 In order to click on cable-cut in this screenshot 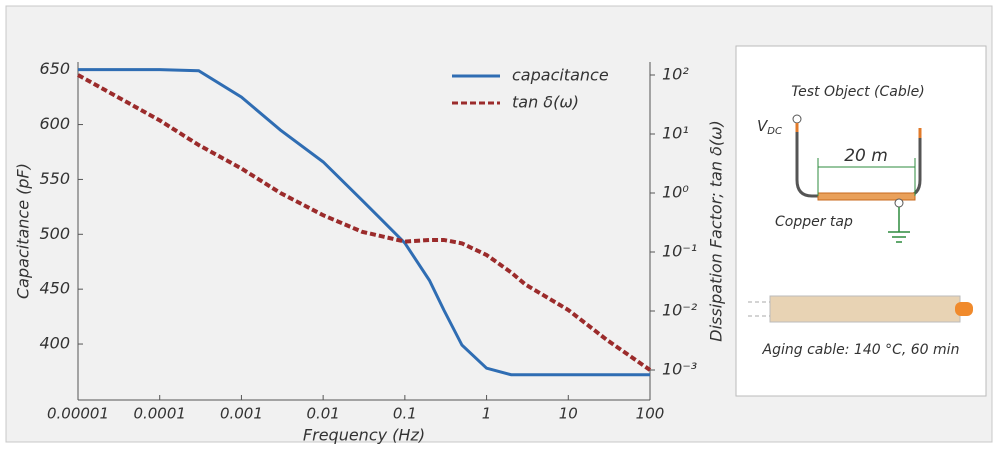, I will do `click(759, 309)`.